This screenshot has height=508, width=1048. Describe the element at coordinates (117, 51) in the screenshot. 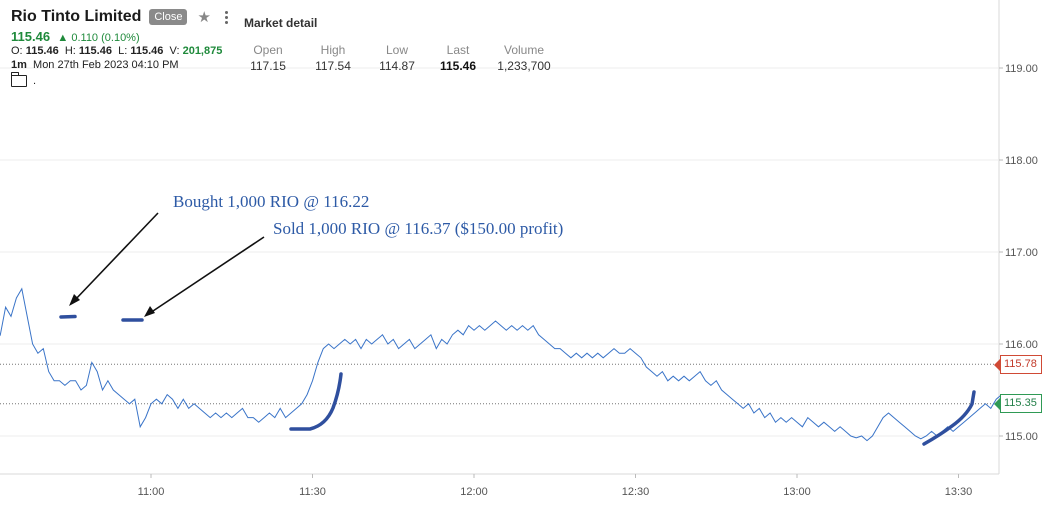

I see `ohlc-row: O: 115.46 H: 115.46 L: 115.46 V: 201,875` at that location.